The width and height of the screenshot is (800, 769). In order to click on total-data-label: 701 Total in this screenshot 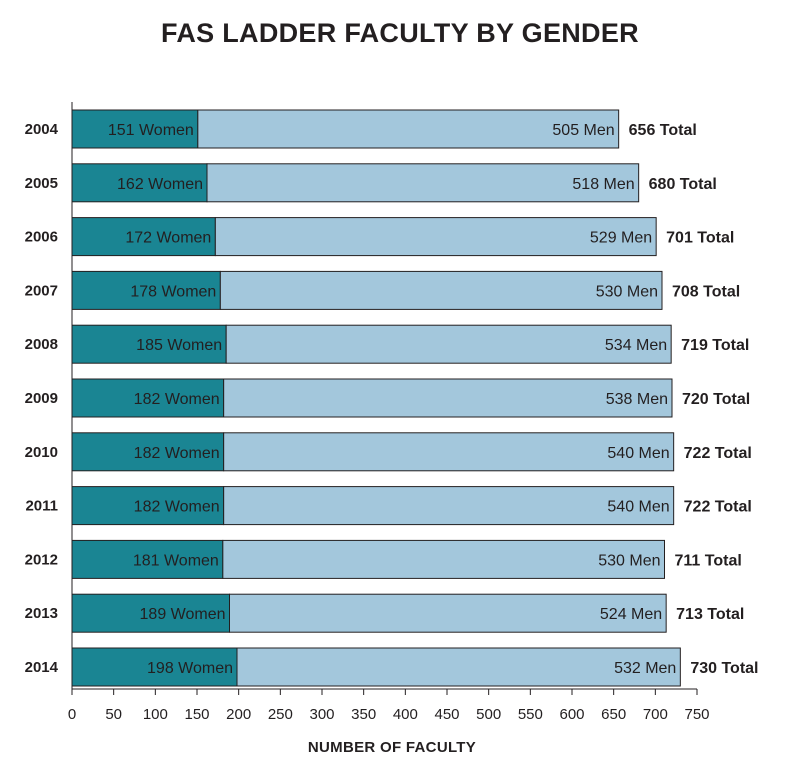, I will do `click(700, 238)`.